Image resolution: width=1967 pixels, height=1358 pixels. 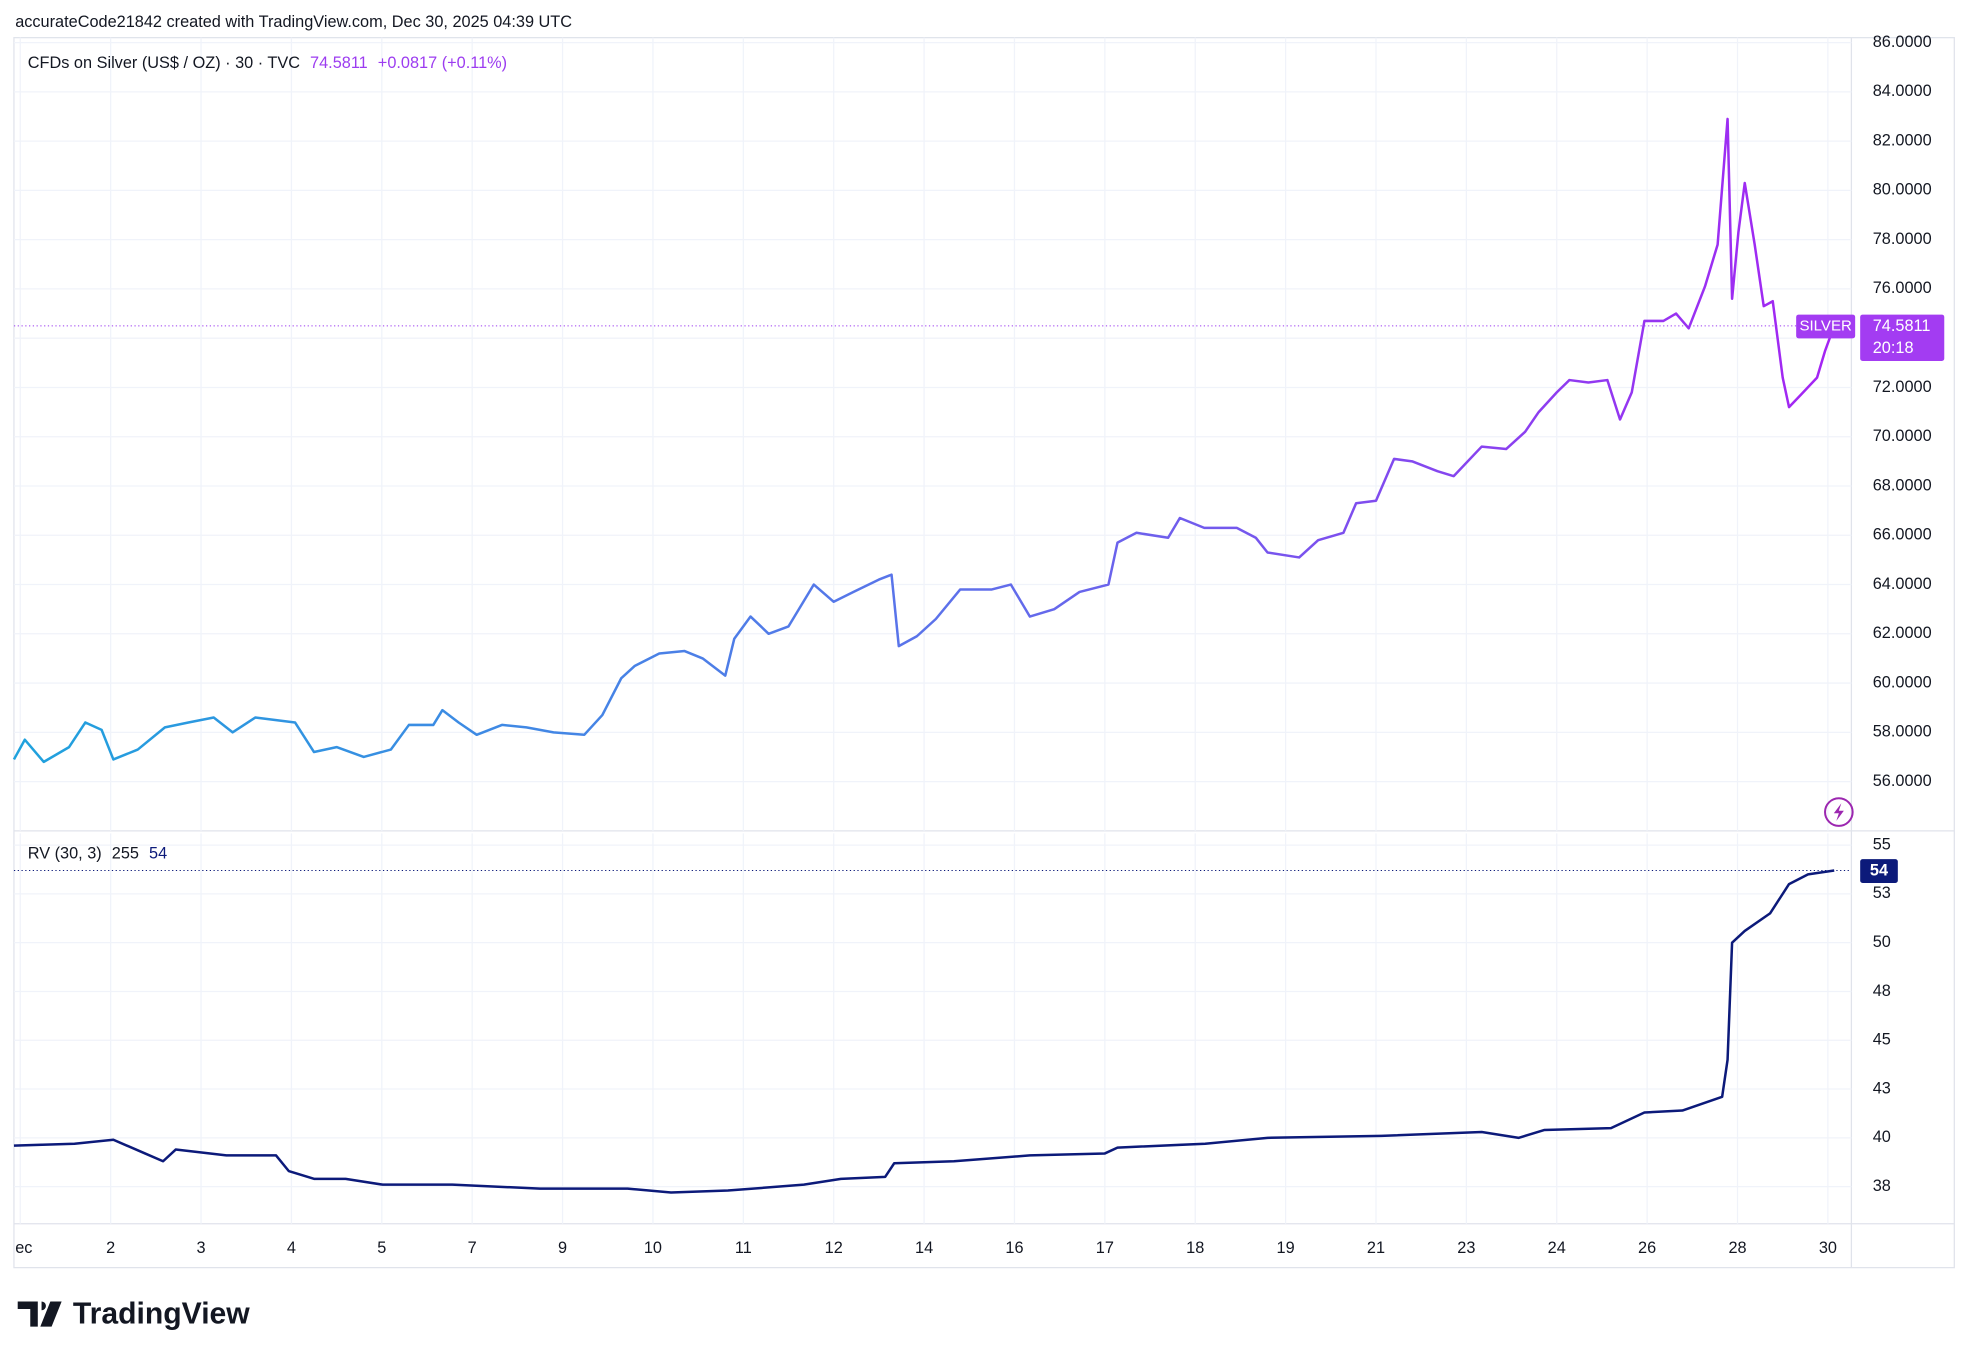 What do you see at coordinates (1902, 91) in the screenshot?
I see `y-tick-label: 84.0000` at bounding box center [1902, 91].